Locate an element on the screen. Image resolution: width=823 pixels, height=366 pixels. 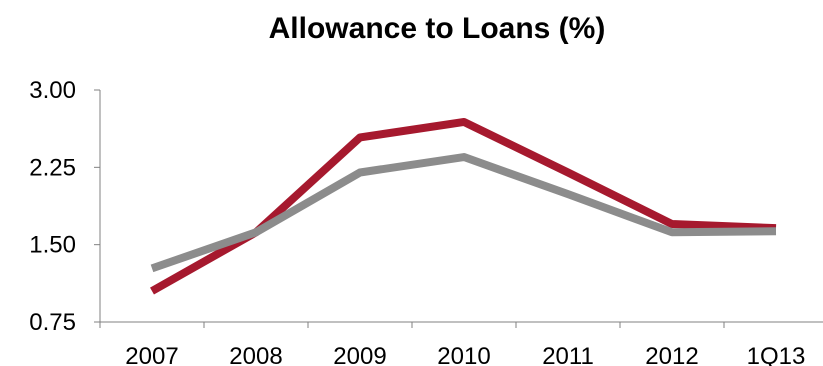
y-axis-ticks: 0.75 1.50 2.25 3.00 is located at coordinates (64, 206).